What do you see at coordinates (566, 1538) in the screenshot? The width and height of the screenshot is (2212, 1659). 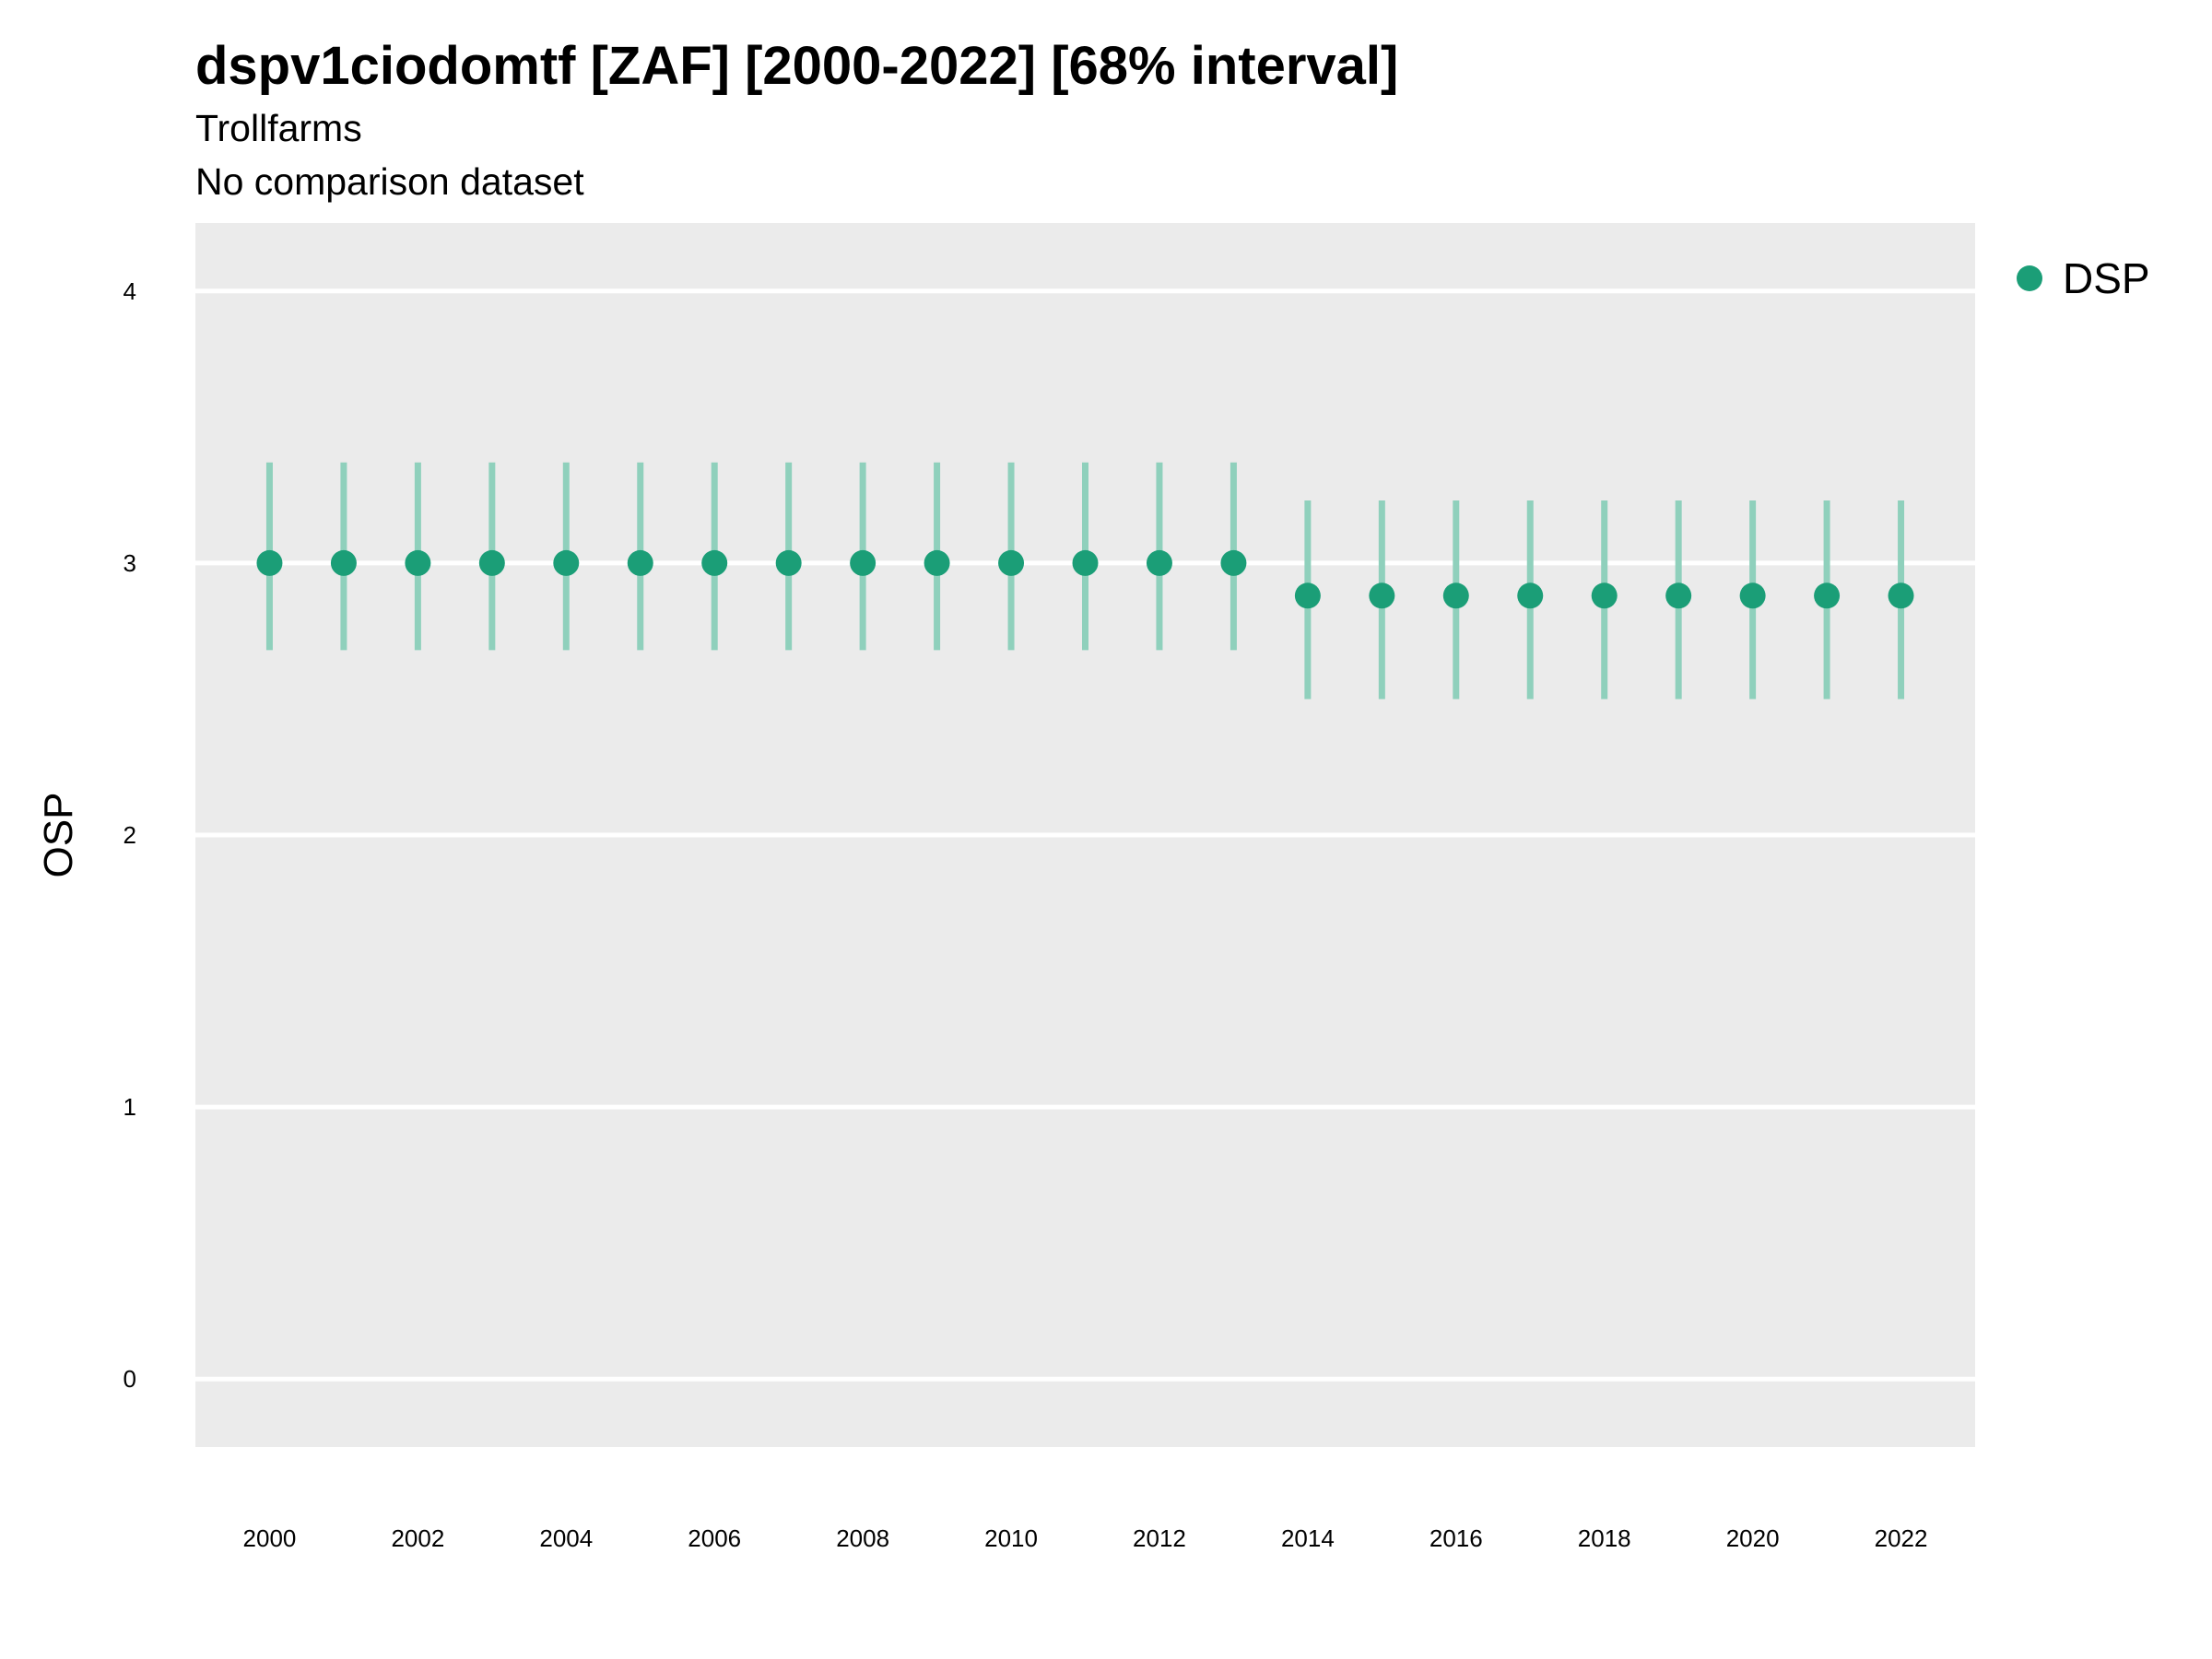 I see `x-tick-label: 2004` at bounding box center [566, 1538].